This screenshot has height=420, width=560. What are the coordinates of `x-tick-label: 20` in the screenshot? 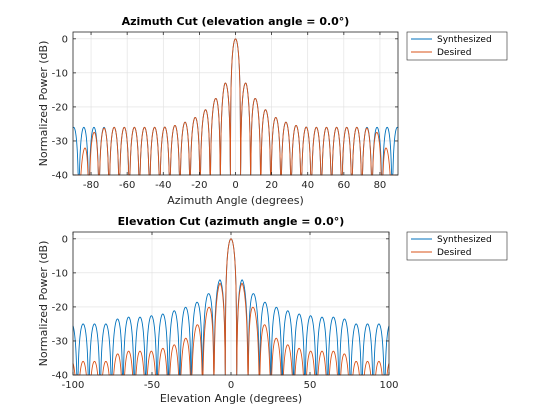 It's located at (271, 185).